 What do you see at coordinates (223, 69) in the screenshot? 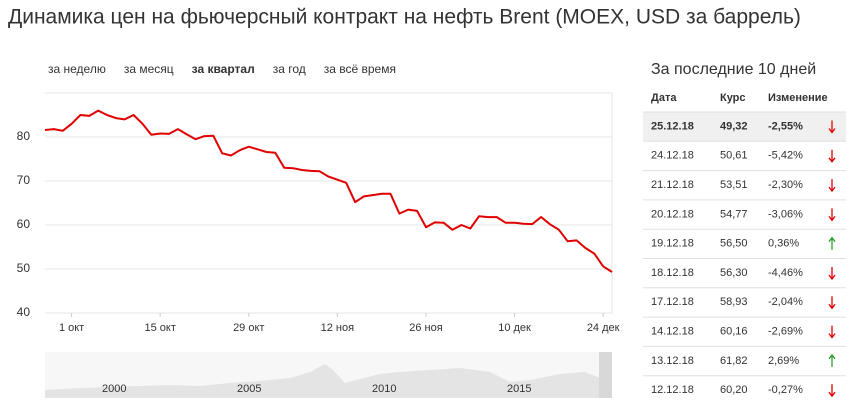
I see `tab: за квартал` at bounding box center [223, 69].